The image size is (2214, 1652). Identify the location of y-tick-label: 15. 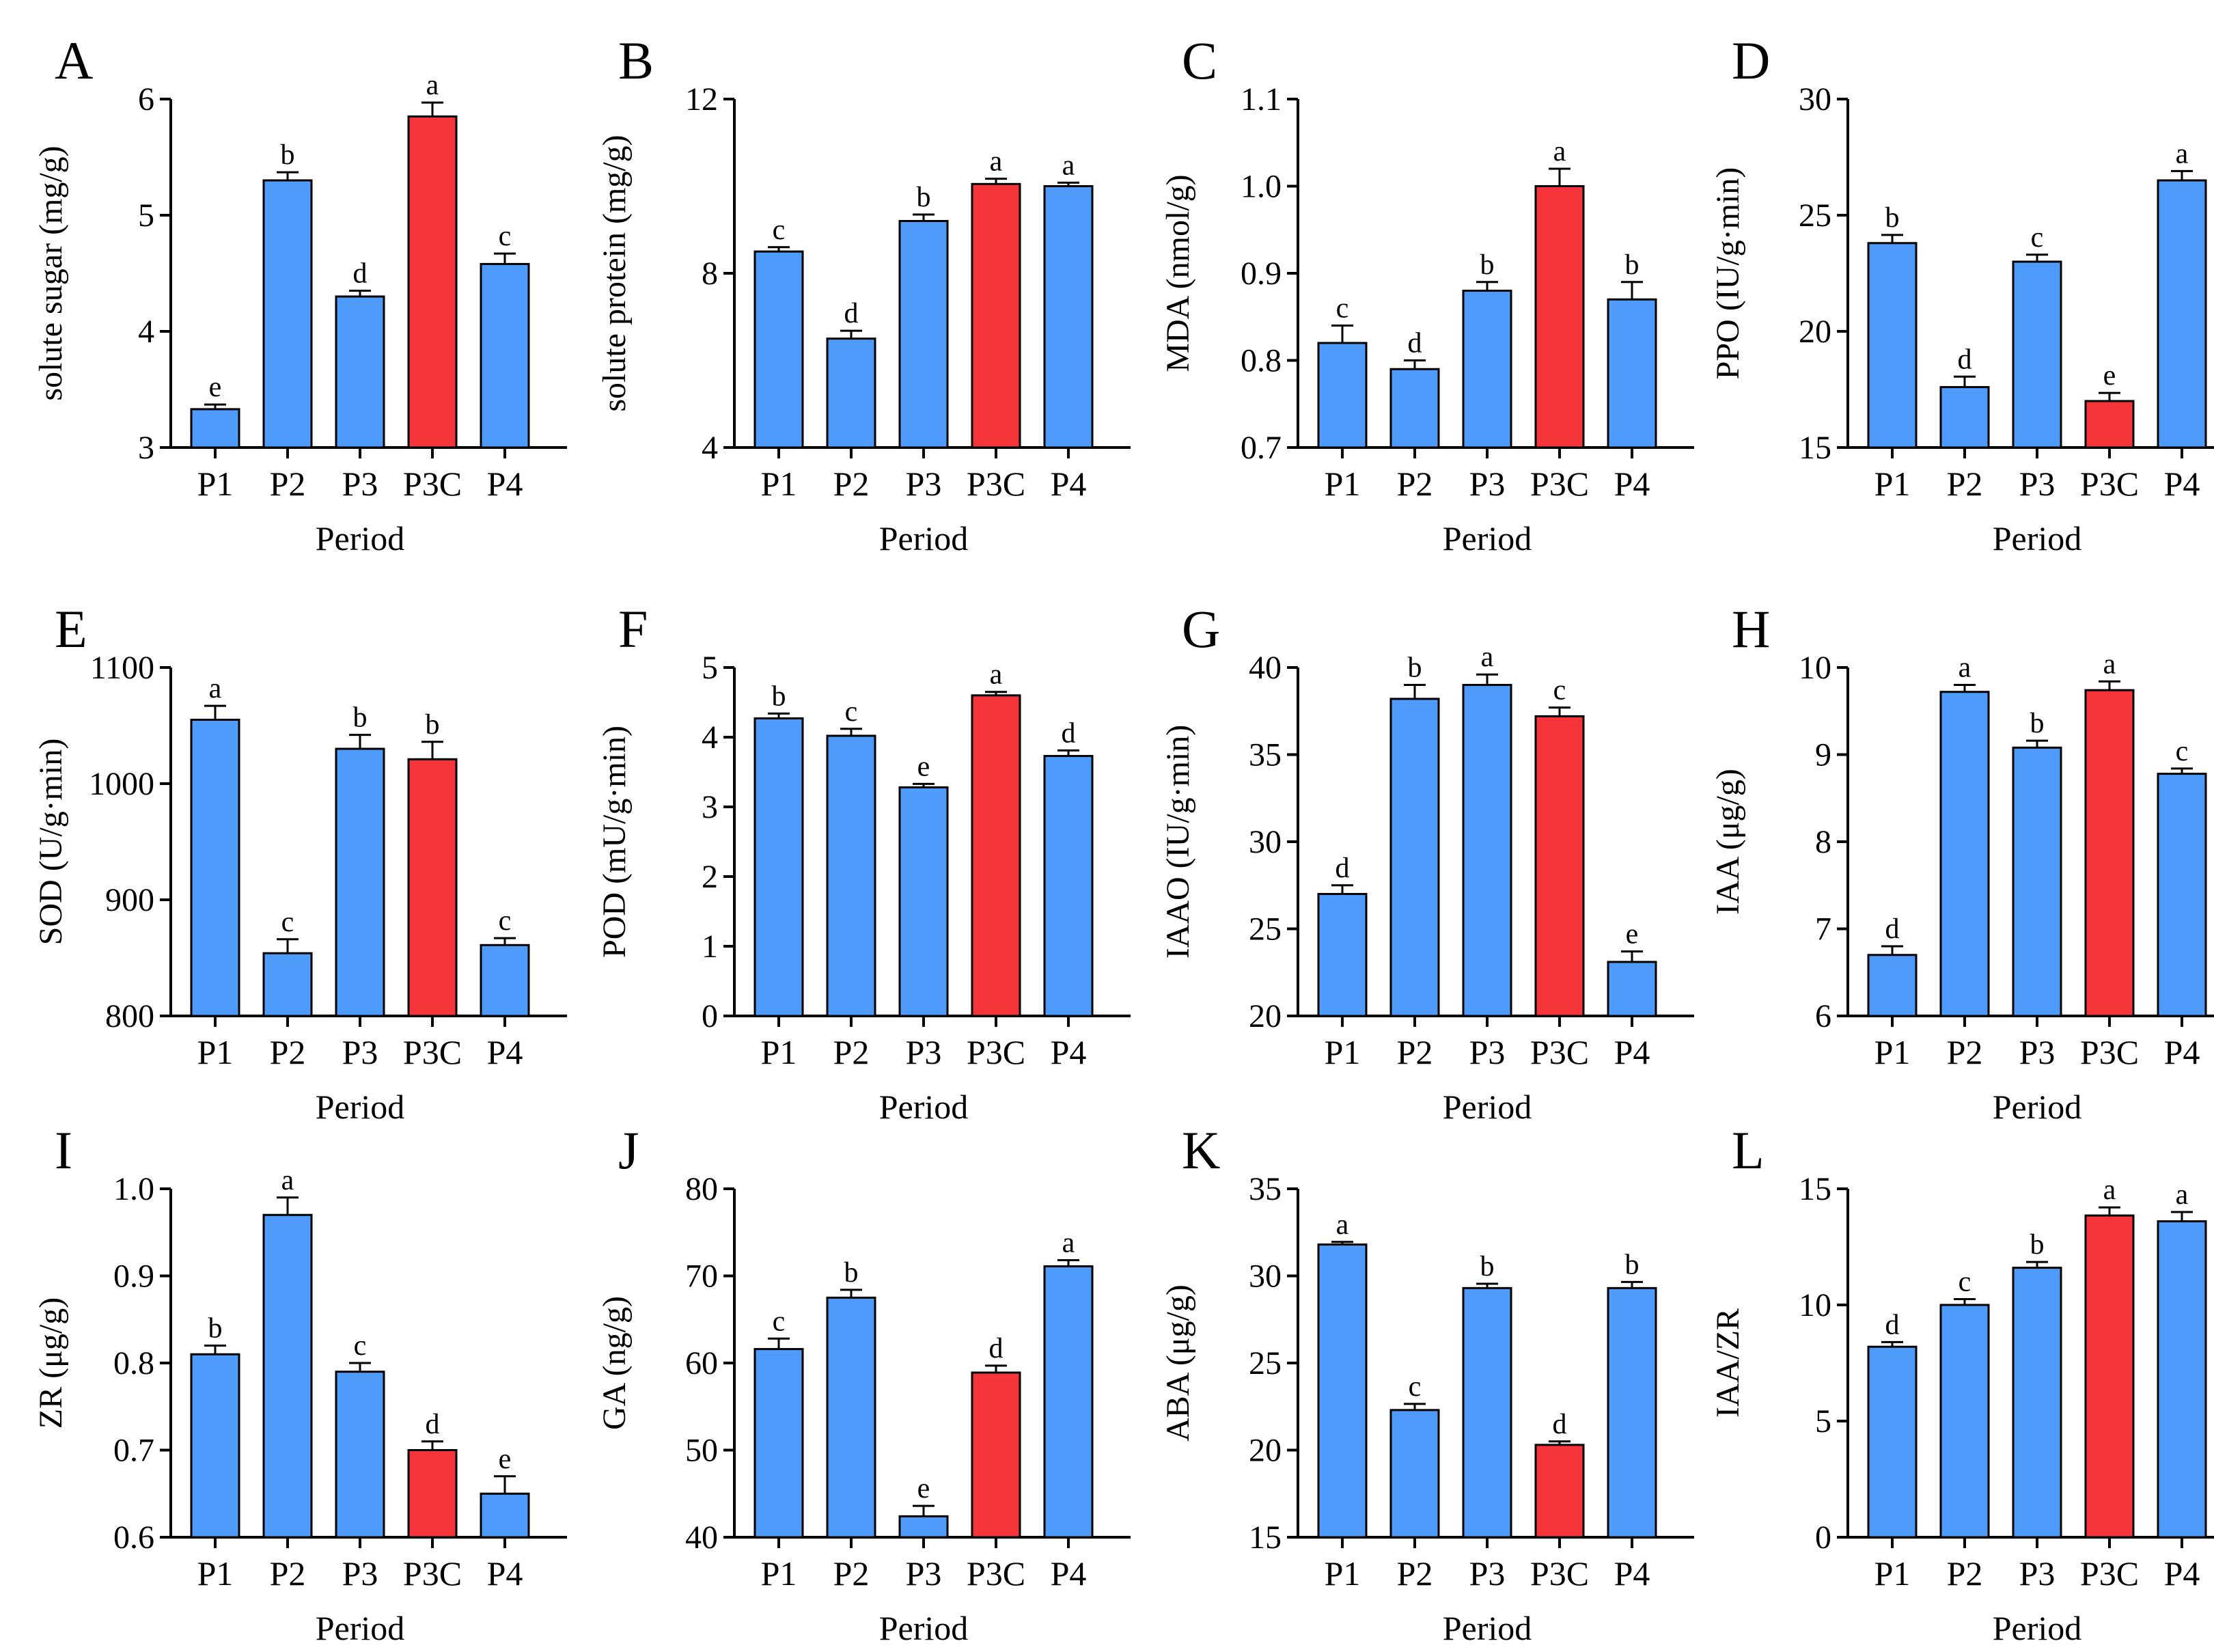
(1815, 1189).